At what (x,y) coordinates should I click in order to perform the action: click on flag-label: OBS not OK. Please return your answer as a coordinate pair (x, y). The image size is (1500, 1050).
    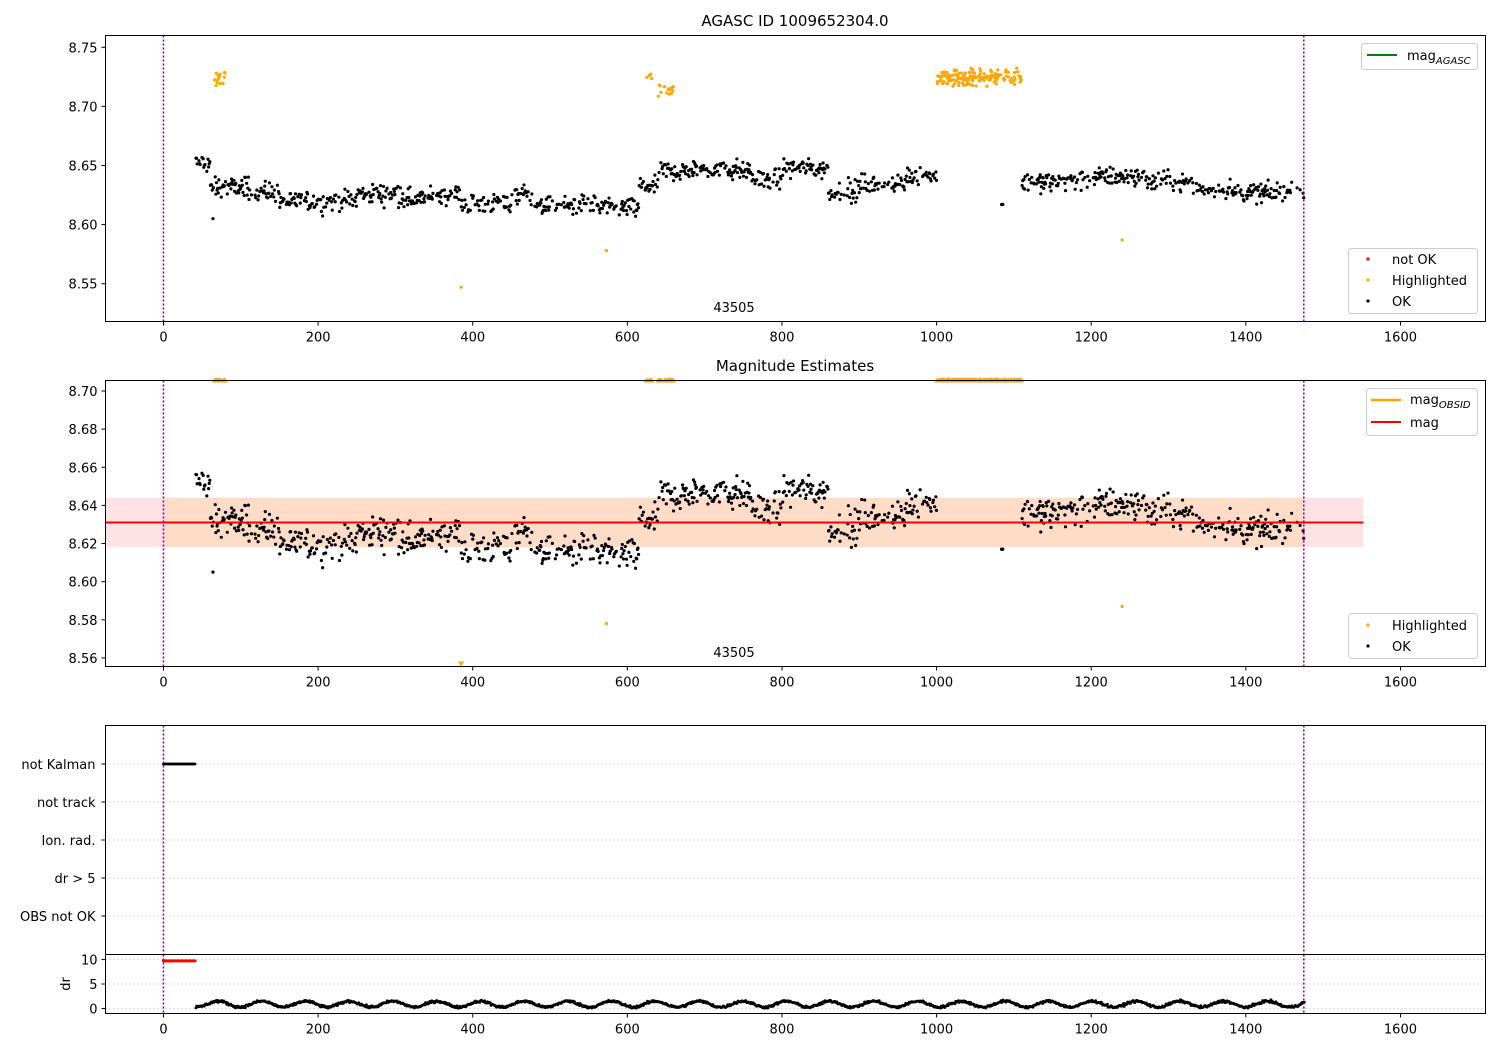
    Looking at the image, I should click on (58, 917).